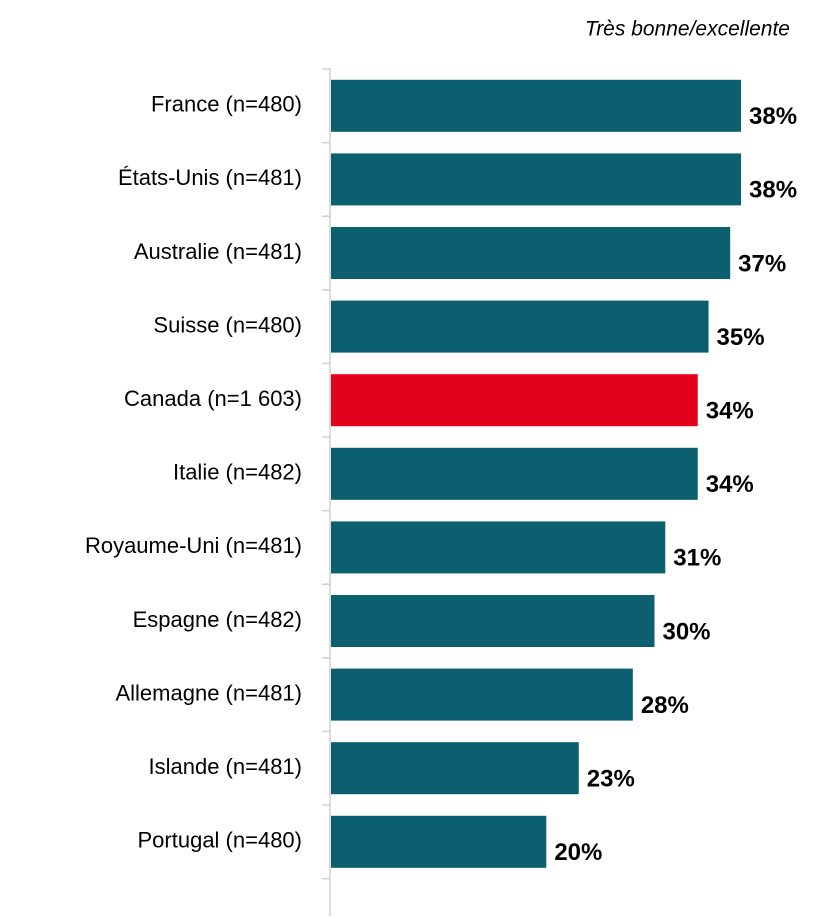 The width and height of the screenshot is (828, 919). Describe the element at coordinates (686, 631) in the screenshot. I see `value-label: 30%` at that location.